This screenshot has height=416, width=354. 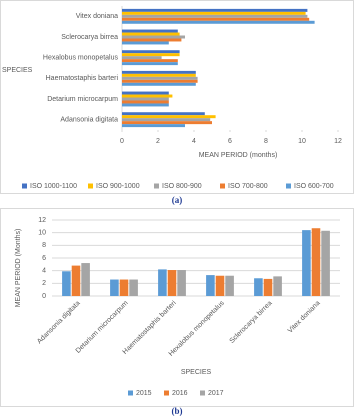 I want to click on x-tick-label: 0, so click(x=122, y=141).